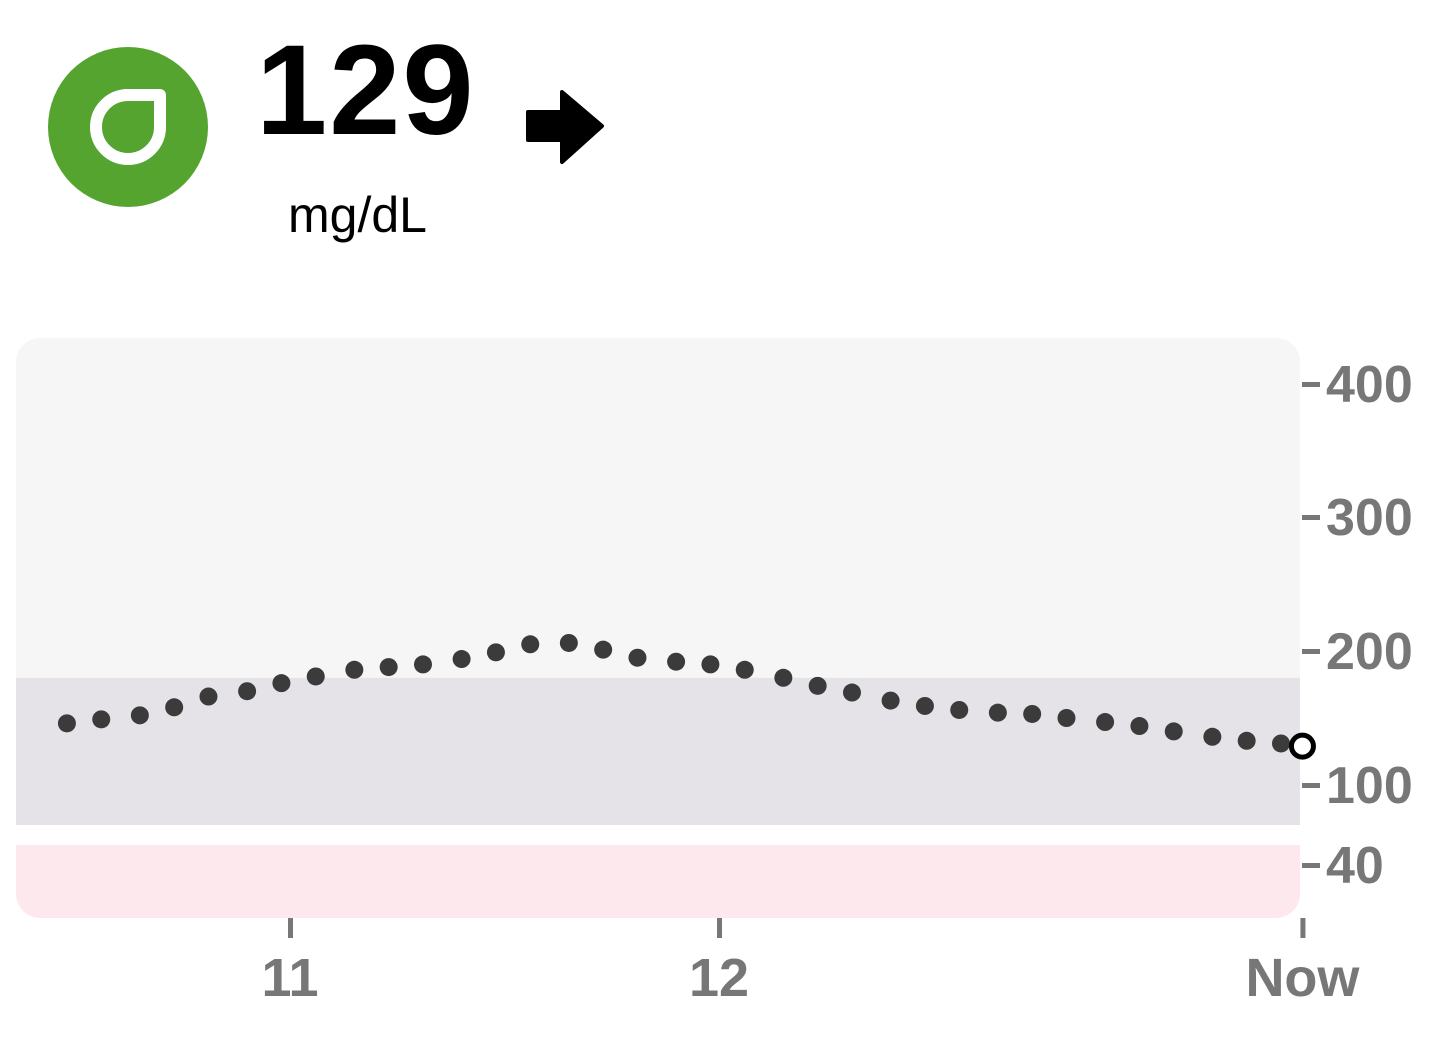 The image size is (1439, 1054). What do you see at coordinates (565, 127) in the screenshot?
I see `arrow-right-icon` at bounding box center [565, 127].